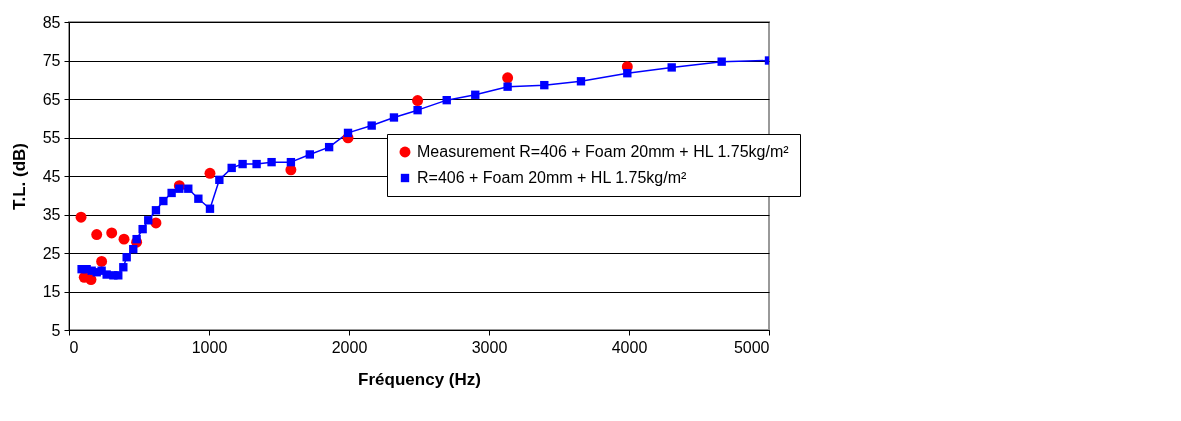 This screenshot has height=421, width=1181. I want to click on y-tick-label: 15, so click(51, 291).